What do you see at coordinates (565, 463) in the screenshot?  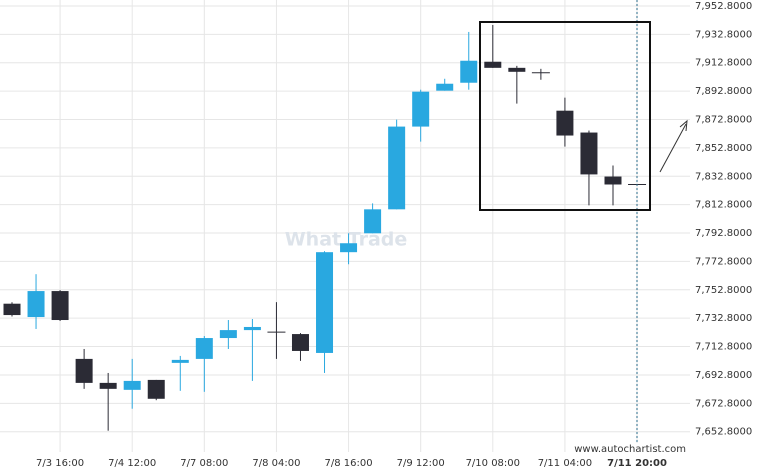 I see `x-tick-label: 7/11 04:00` at bounding box center [565, 463].